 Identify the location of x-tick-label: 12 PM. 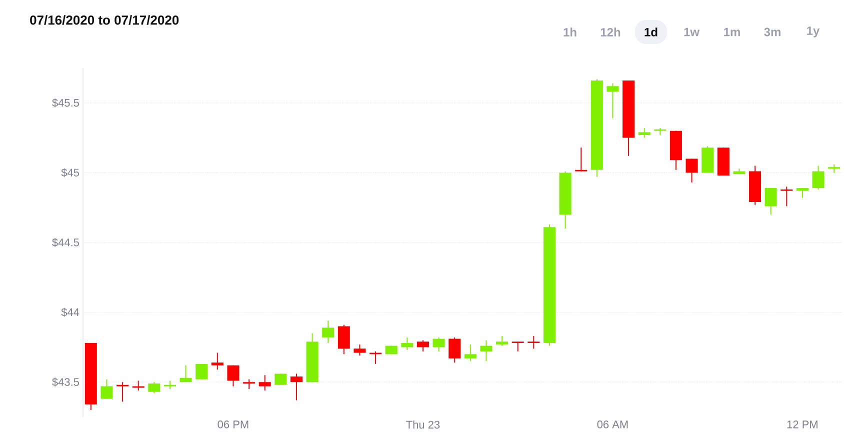
(802, 424).